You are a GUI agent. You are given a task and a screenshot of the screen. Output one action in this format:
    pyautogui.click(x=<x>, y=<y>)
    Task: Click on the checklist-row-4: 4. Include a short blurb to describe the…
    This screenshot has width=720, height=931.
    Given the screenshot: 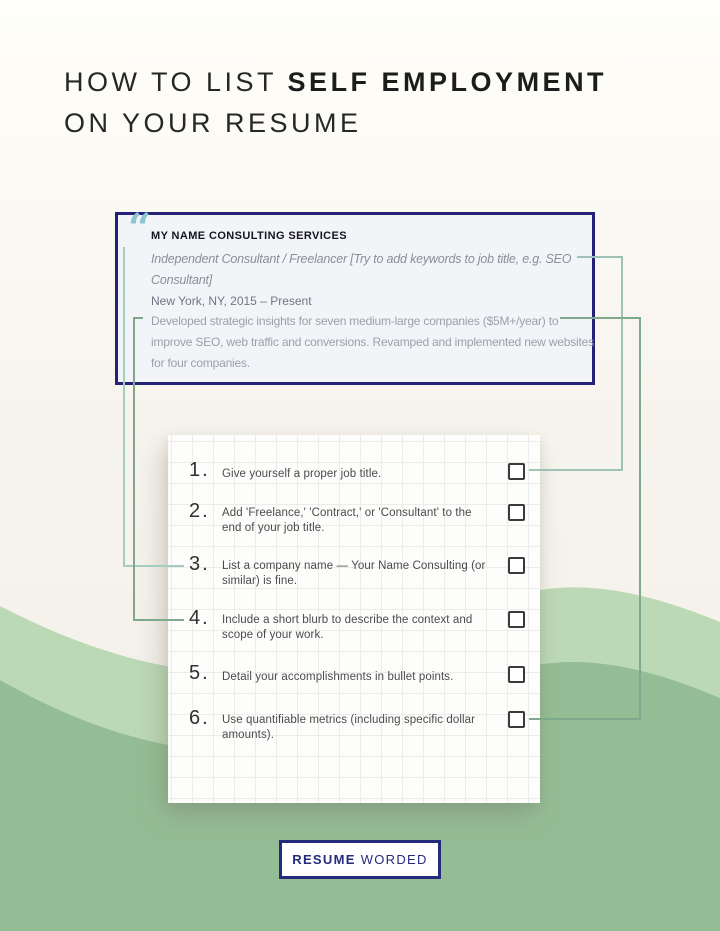 What is the action you would take?
    pyautogui.click(x=354, y=628)
    